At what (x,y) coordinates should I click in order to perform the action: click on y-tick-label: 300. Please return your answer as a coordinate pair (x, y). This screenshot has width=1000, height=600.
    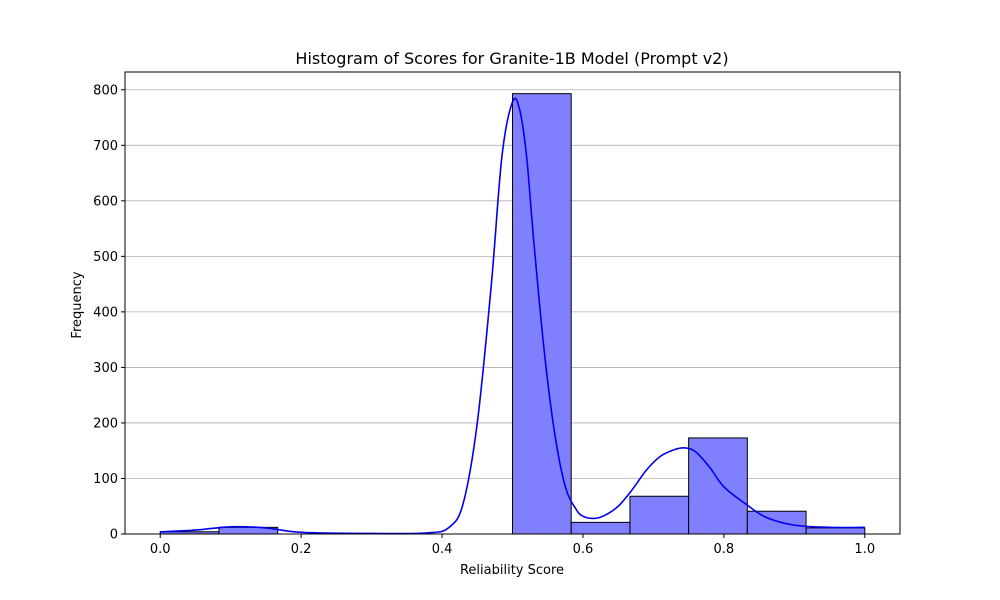
    Looking at the image, I should click on (105, 368).